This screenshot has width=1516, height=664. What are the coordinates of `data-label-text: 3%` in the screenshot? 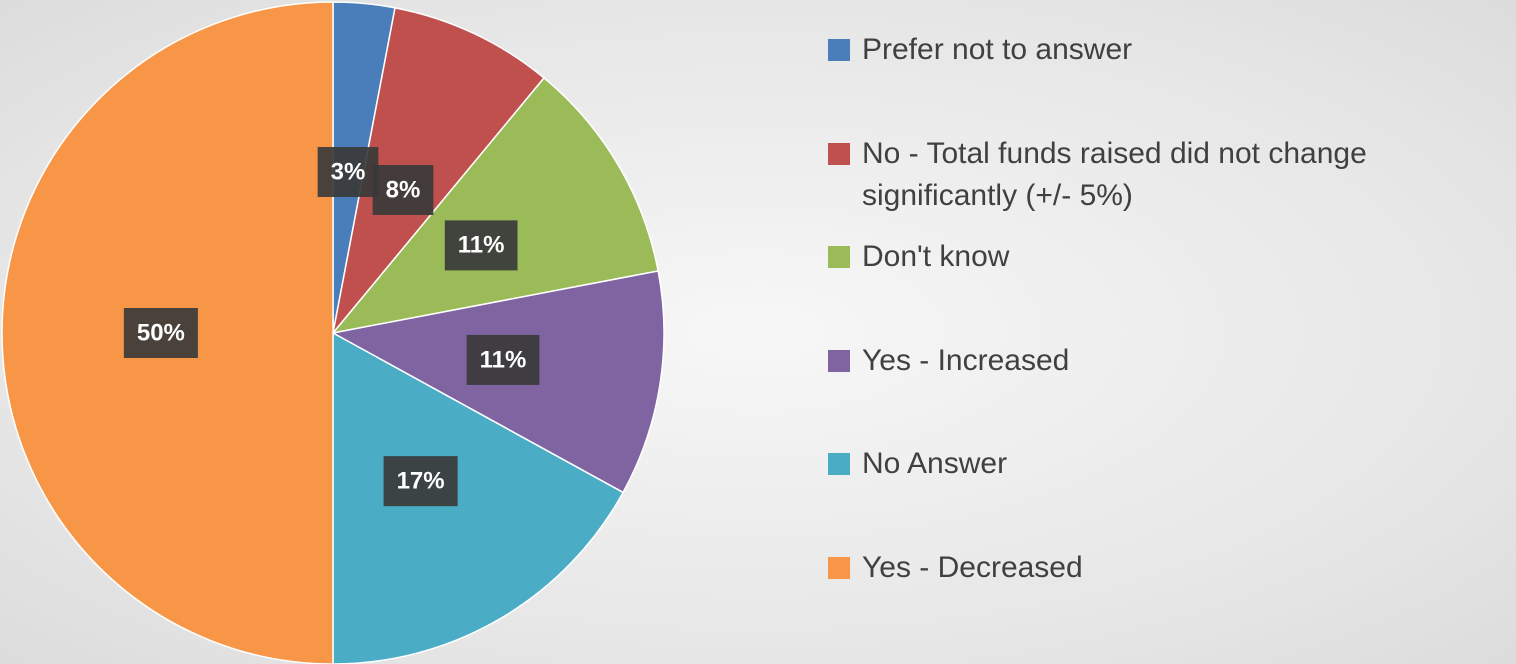 It's located at (348, 171).